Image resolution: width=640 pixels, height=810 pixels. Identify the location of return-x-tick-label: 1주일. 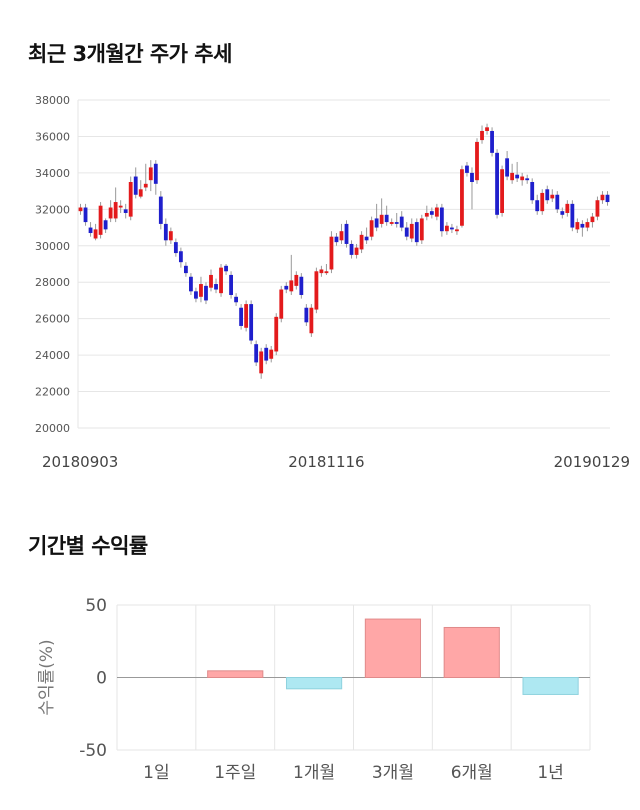
(235, 773).